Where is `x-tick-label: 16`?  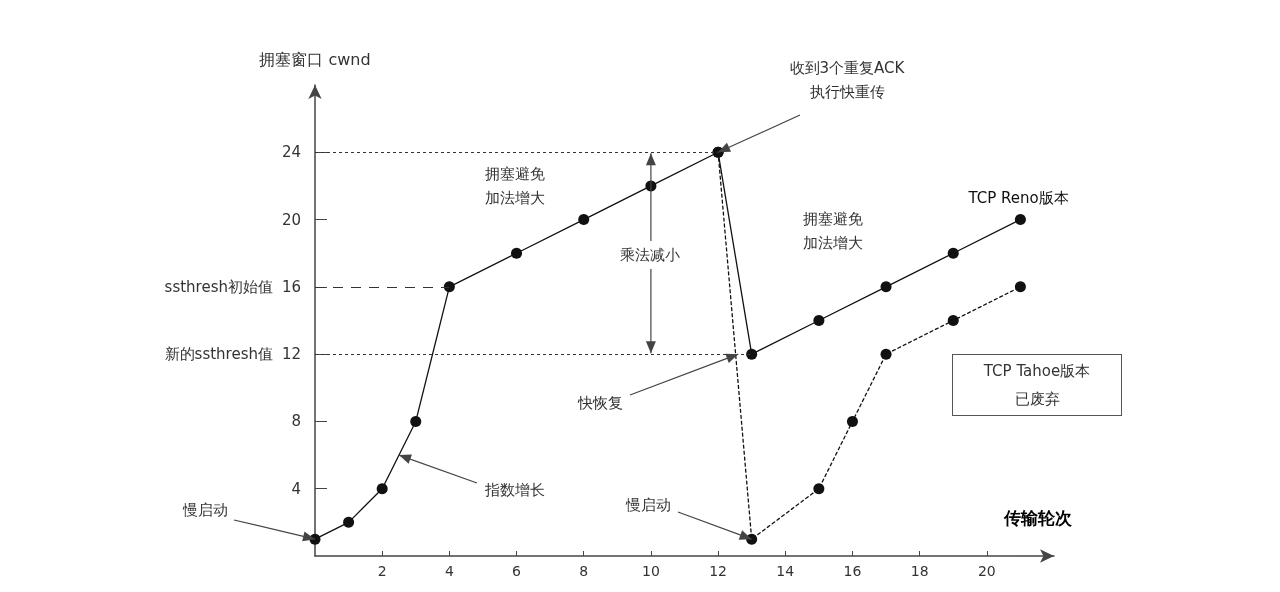 x-tick-label: 16 is located at coordinates (852, 571).